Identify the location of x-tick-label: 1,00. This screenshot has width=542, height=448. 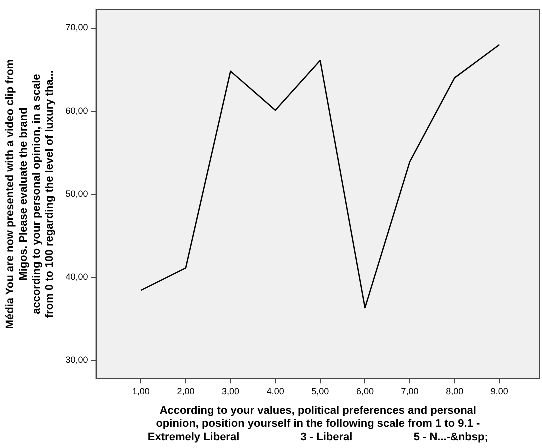
(141, 391).